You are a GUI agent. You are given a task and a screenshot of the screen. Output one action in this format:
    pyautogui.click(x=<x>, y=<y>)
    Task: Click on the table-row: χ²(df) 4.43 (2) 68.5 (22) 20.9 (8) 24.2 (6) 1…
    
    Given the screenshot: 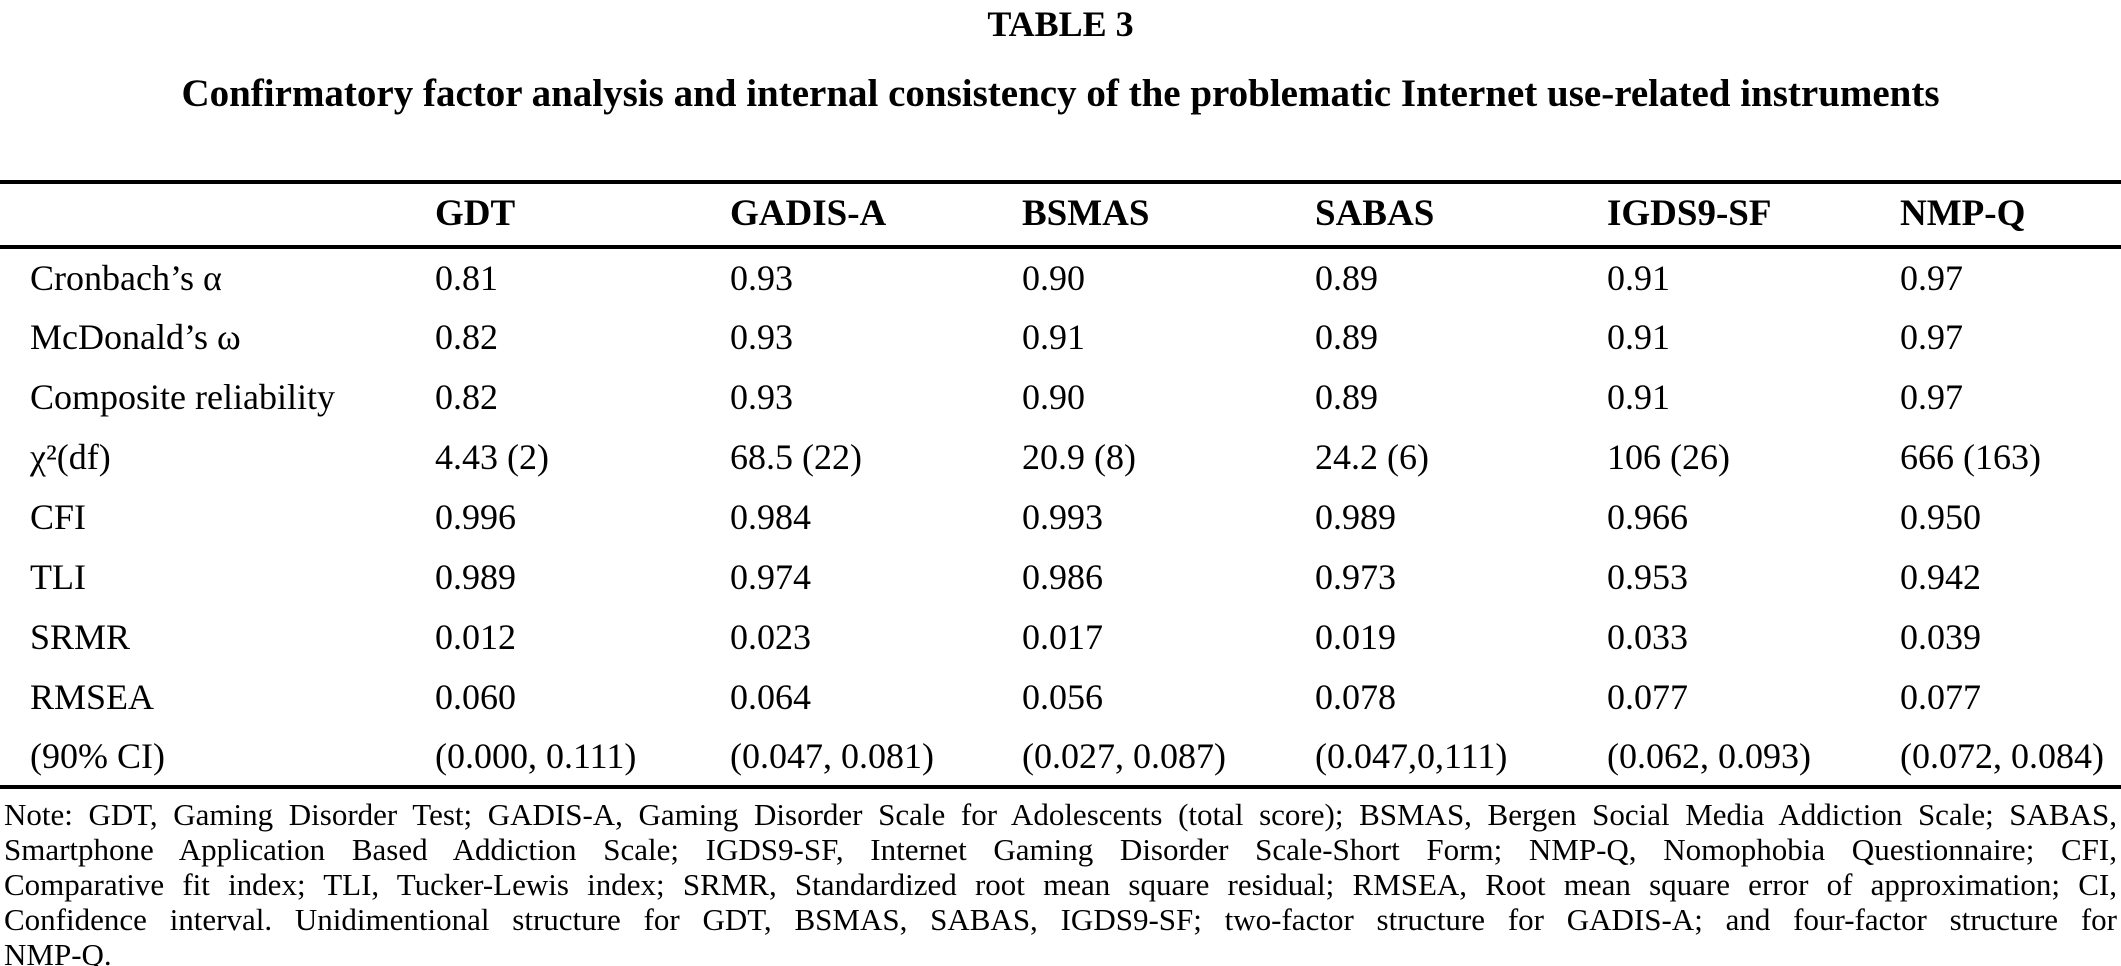 What is the action you would take?
    pyautogui.click(x=1060, y=457)
    